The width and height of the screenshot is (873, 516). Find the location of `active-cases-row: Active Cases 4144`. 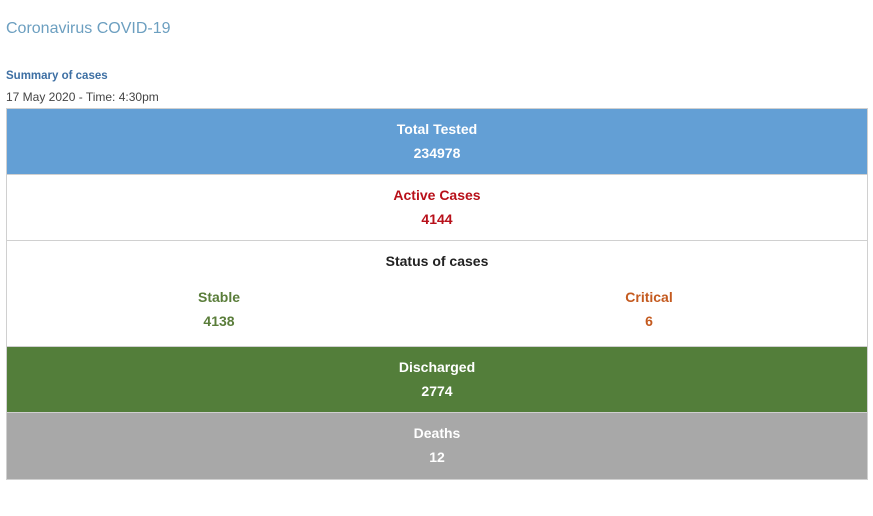

active-cases-row: Active Cases 4144 is located at coordinates (437, 208).